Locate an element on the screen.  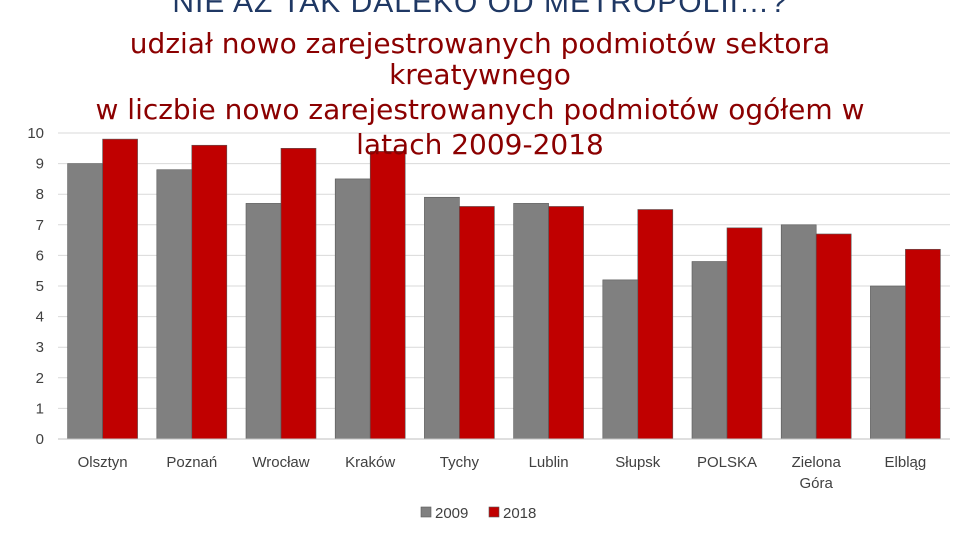
legend-label: 2018 is located at coordinates (519, 513).